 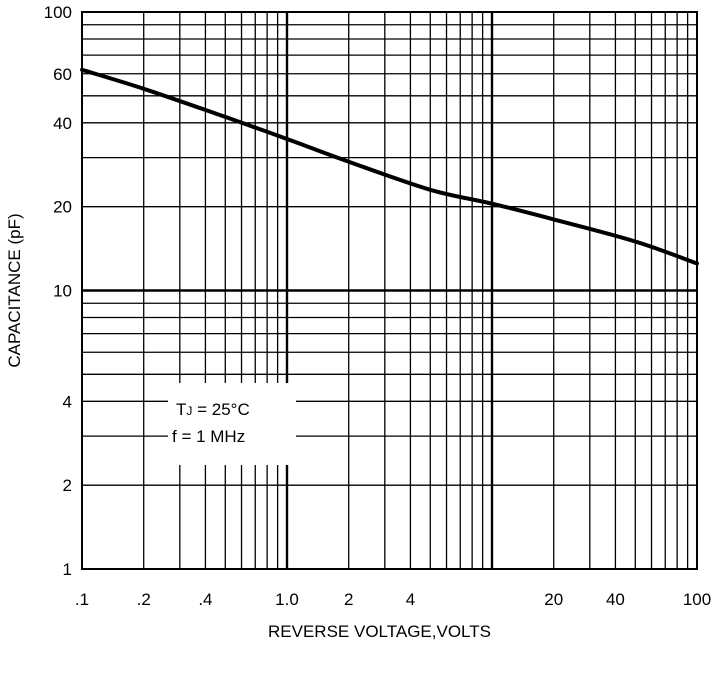 What do you see at coordinates (58, 12) in the screenshot?
I see `y-tick-label: 100` at bounding box center [58, 12].